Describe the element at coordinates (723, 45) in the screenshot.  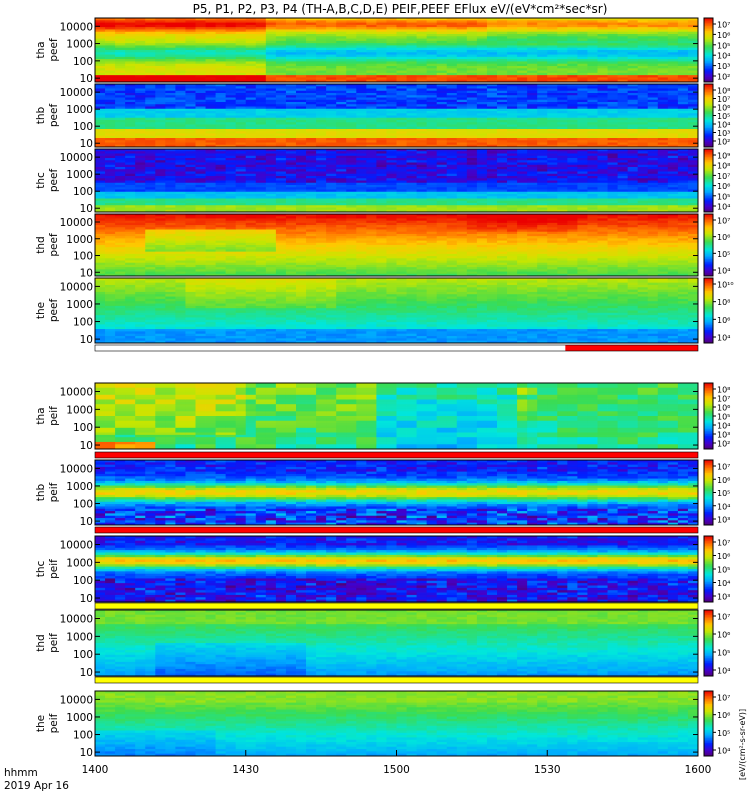
I see `colorbar-tick-label: 10⁵` at that location.